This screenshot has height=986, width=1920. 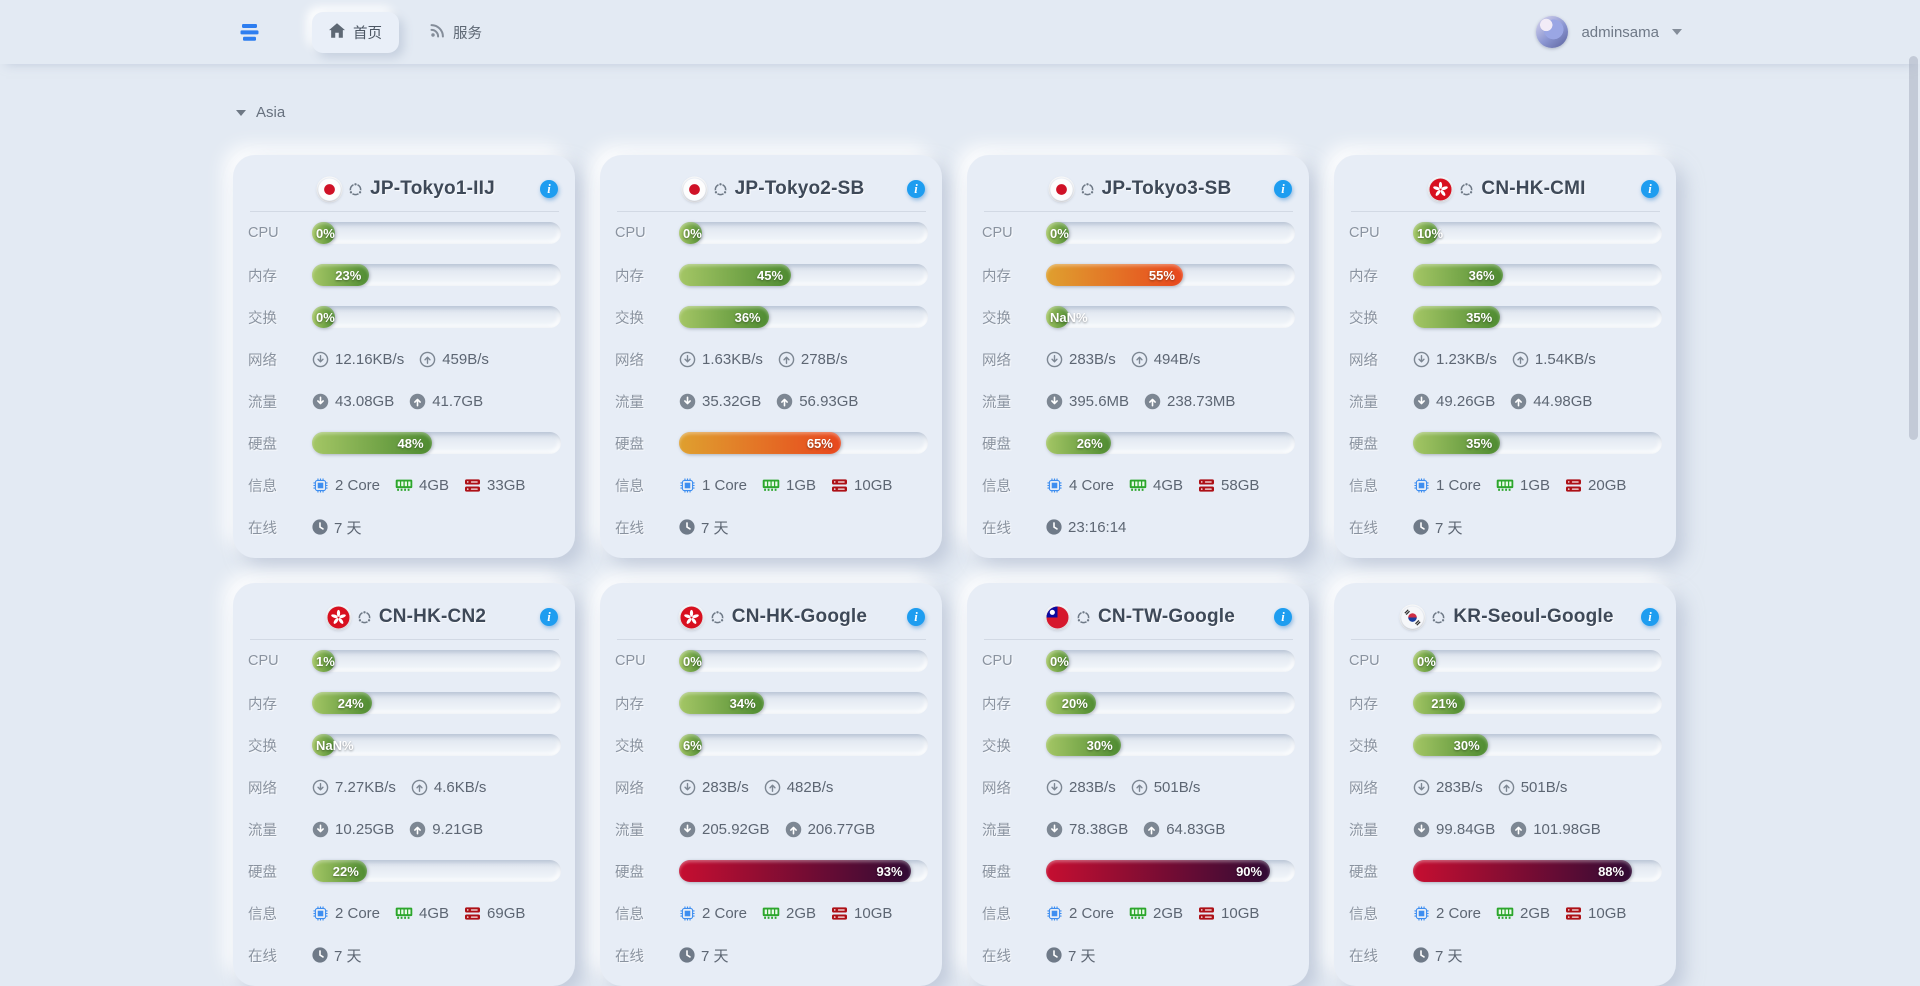 What do you see at coordinates (1537, 275) in the screenshot?
I see `memory-progressbar: 36%` at bounding box center [1537, 275].